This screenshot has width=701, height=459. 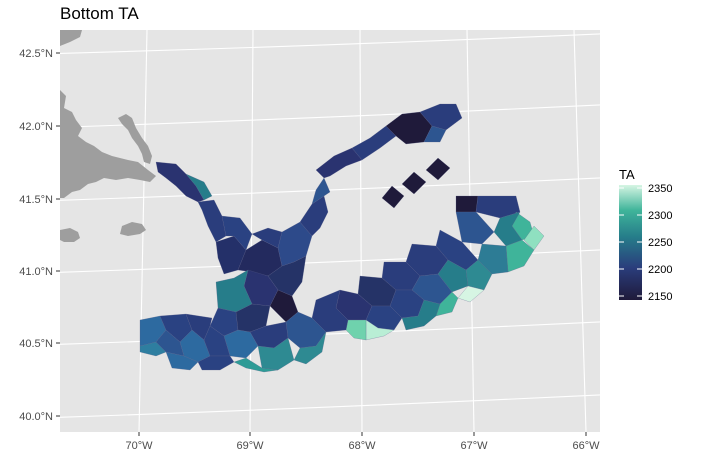 What do you see at coordinates (71, 38) in the screenshot?
I see `land-mainland-top` at bounding box center [71, 38].